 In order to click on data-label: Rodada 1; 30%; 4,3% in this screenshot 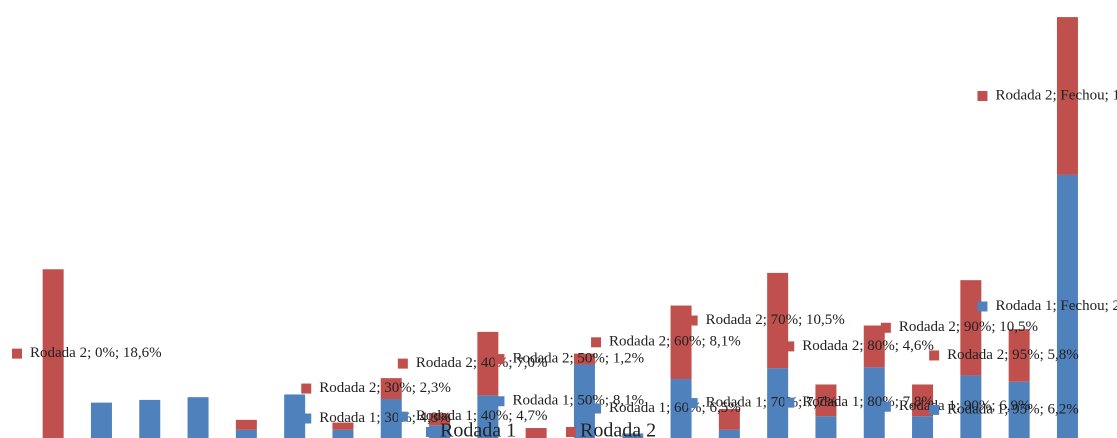, I will do `click(385, 418)`.